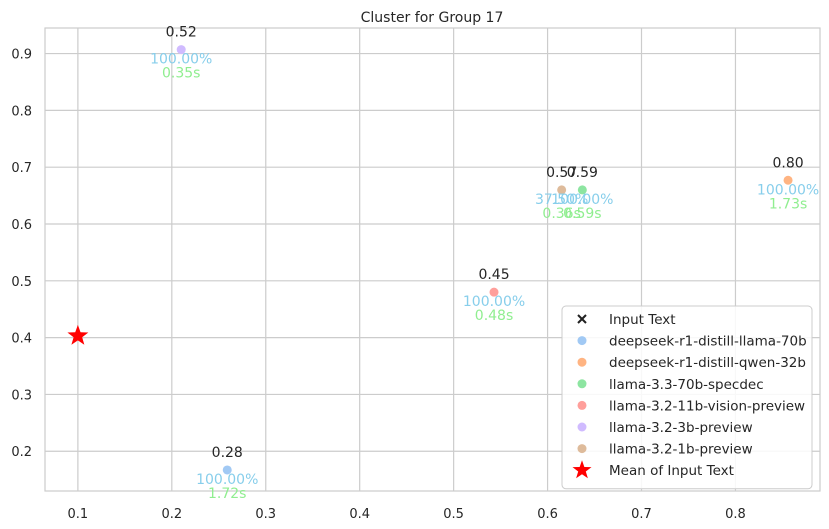  Describe the element at coordinates (582, 214) in the screenshot. I see `time-label: 0.59s` at that location.